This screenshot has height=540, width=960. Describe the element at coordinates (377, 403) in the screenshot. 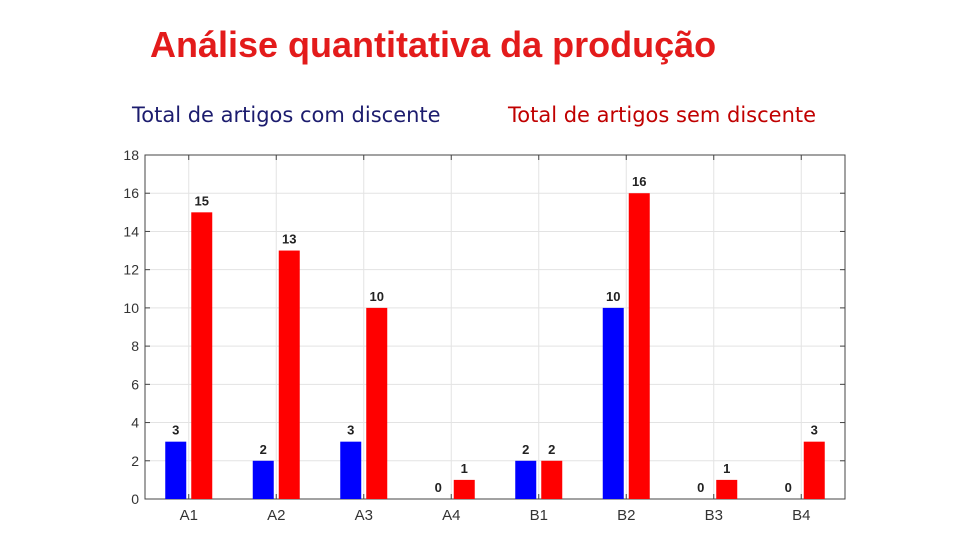

I see `bar-red-A3` at that location.